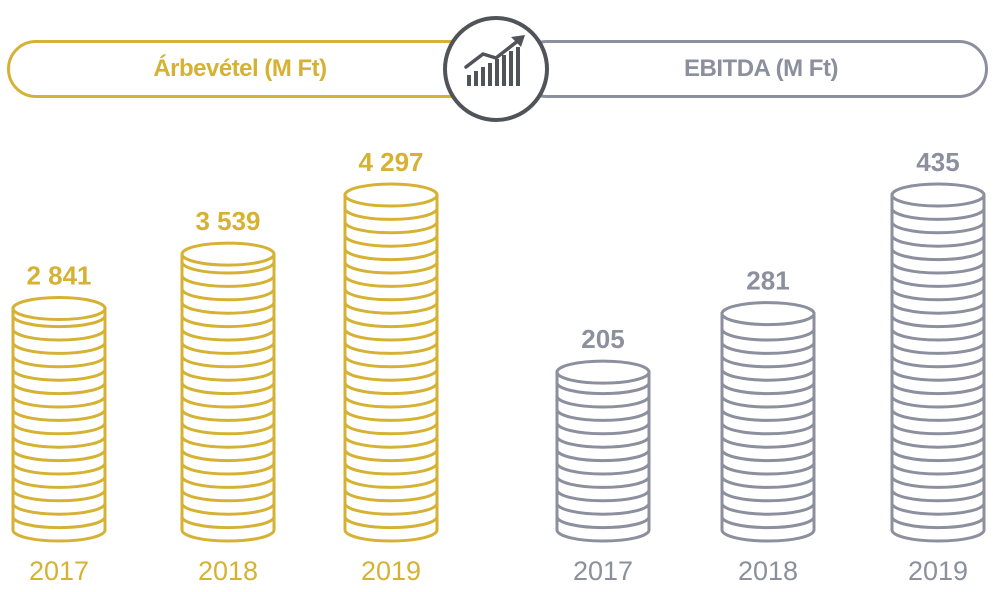  What do you see at coordinates (58, 276) in the screenshot?
I see `value-label: 2 841` at bounding box center [58, 276].